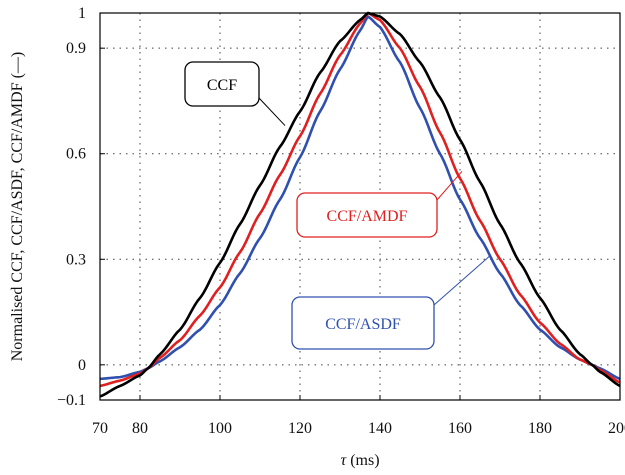  What do you see at coordinates (17, 207) in the screenshot?
I see `y-axis-title: Normalised CCF, CCF/ASDF, CCF/AMDF (—)` at bounding box center [17, 207].